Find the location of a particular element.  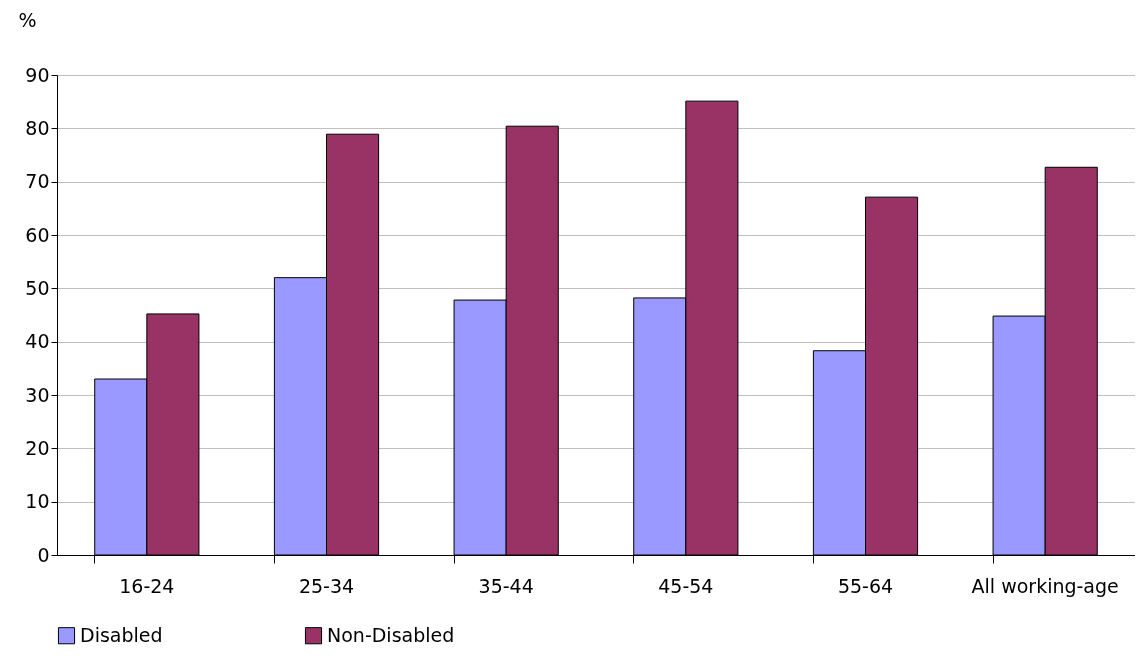

legend-label: Disabled is located at coordinates (121, 634).